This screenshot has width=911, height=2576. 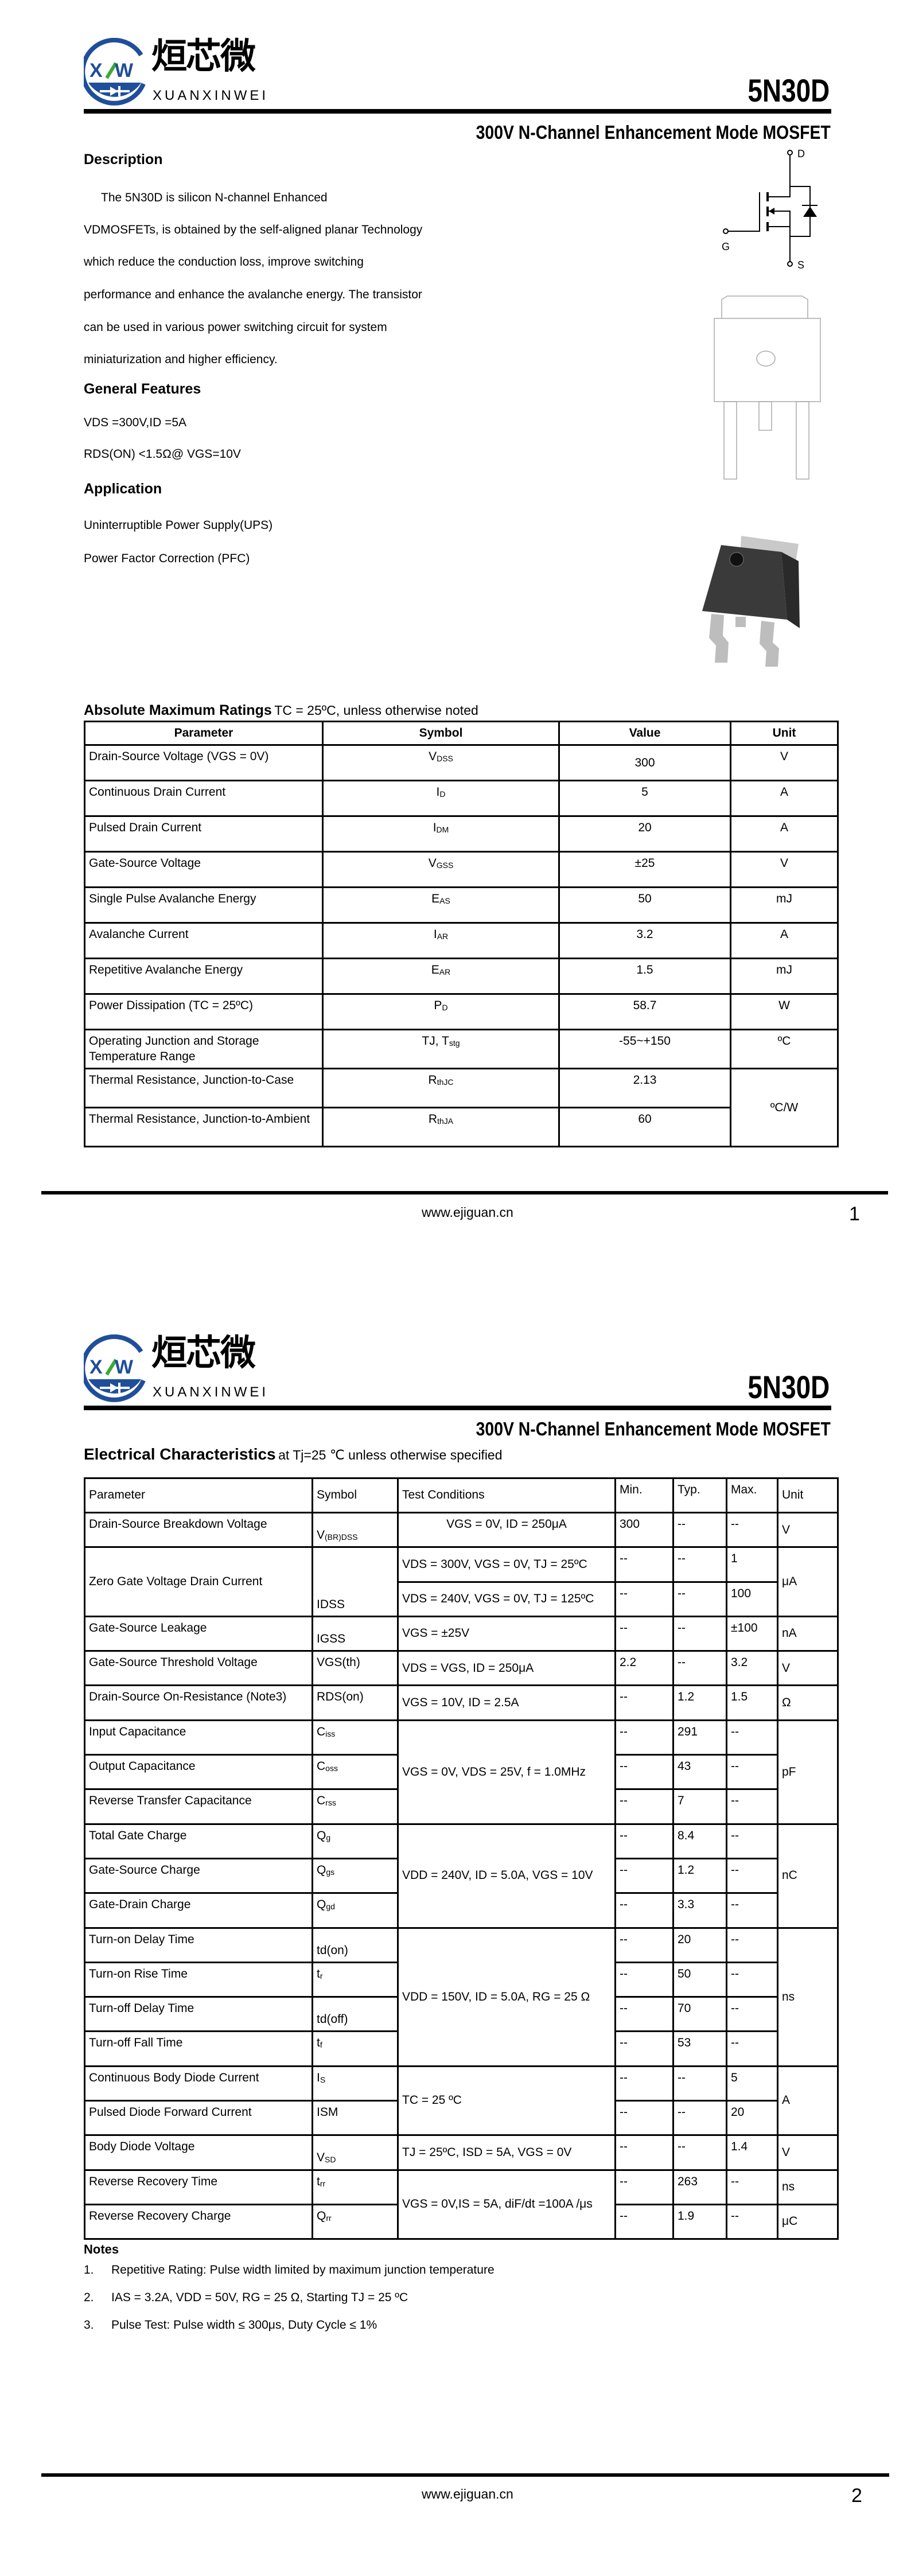 What do you see at coordinates (340, 1697) in the screenshot?
I see `symbol-main: RDS(on)` at bounding box center [340, 1697].